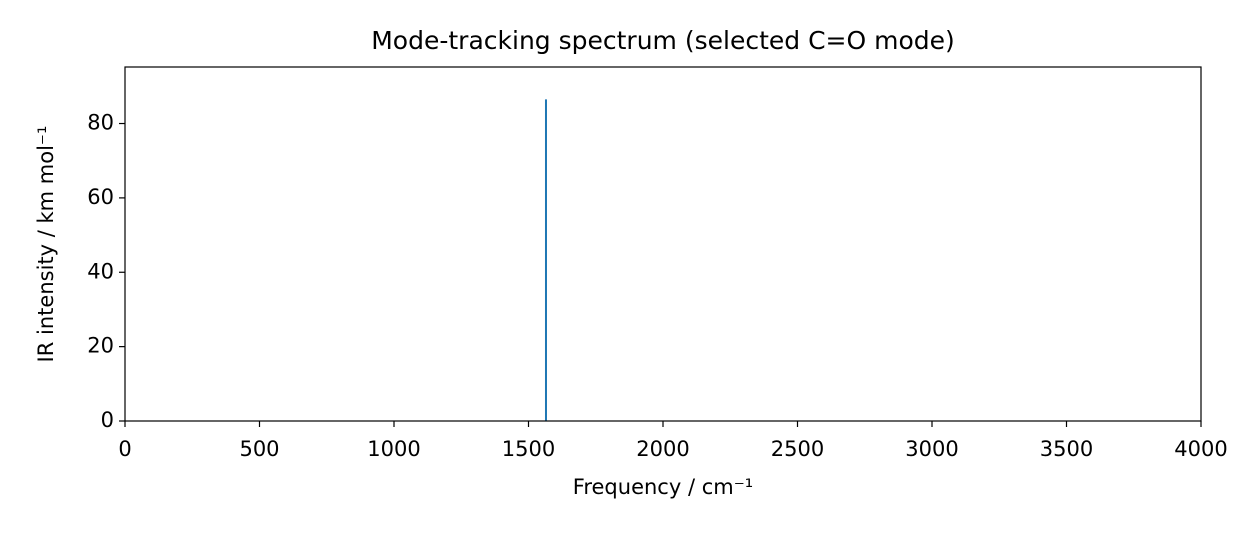 The width and height of the screenshot is (1260, 540). Describe the element at coordinates (100, 197) in the screenshot. I see `y-tick-label: 60` at that location.